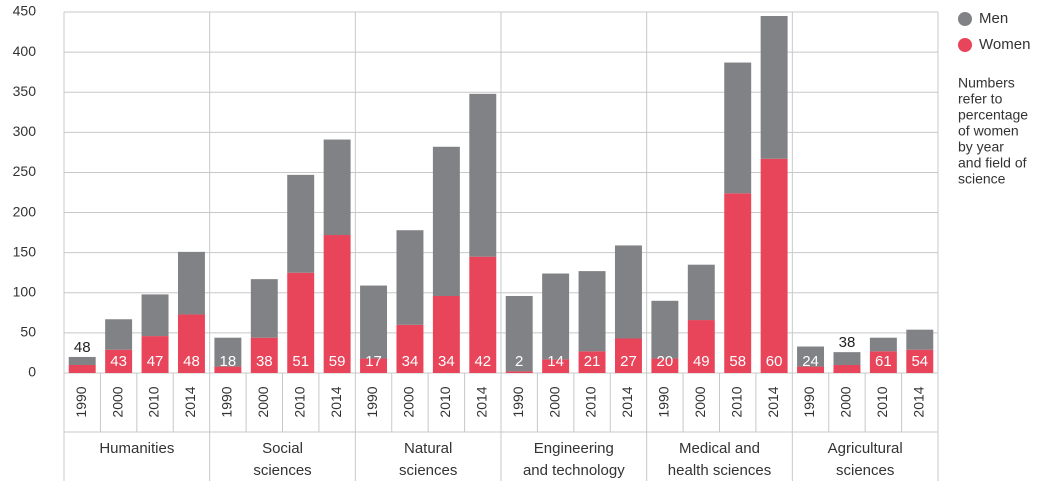 The width and height of the screenshot is (1046, 481). What do you see at coordinates (300, 361) in the screenshot?
I see `percent-label: 51` at bounding box center [300, 361].